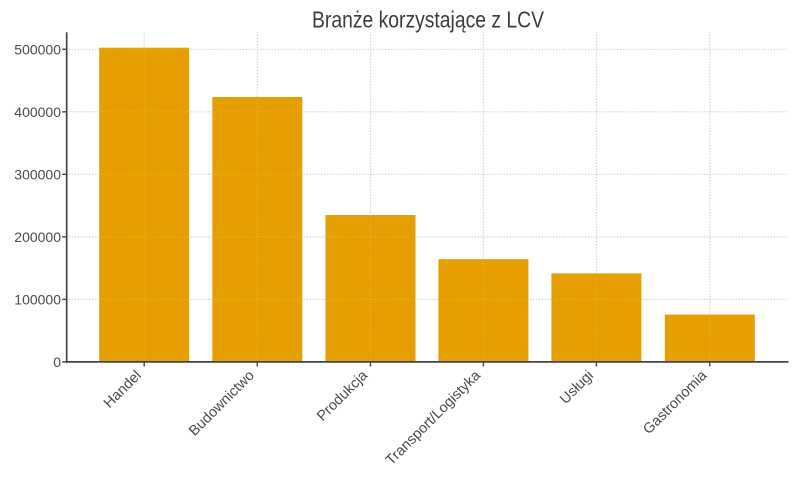 Image resolution: width=800 pixels, height=480 pixels. What do you see at coordinates (37, 299) in the screenshot?
I see `svg-text: 100000` at bounding box center [37, 299].